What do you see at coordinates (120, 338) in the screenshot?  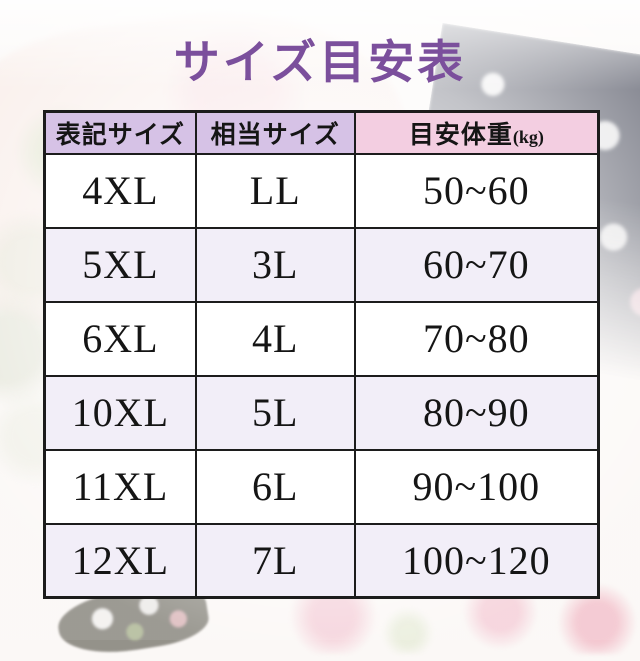 I see `cell-display-size: 6XL` at bounding box center [120, 338].